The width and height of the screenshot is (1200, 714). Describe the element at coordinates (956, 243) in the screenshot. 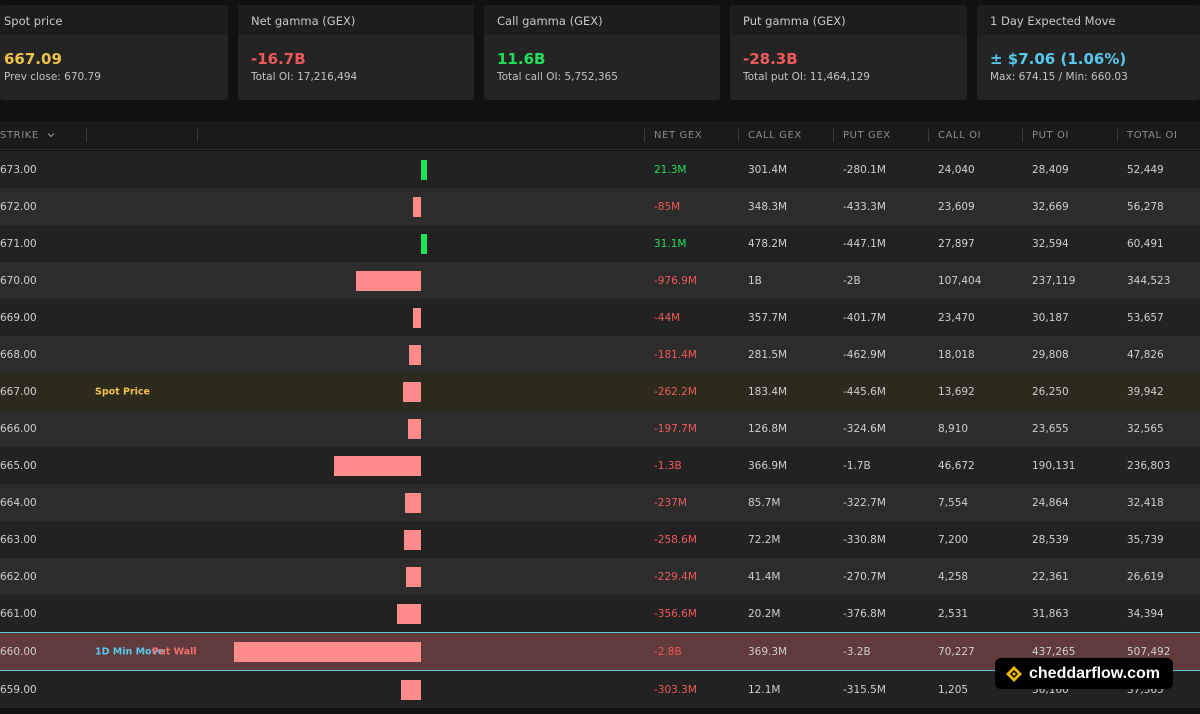

I see `cell-coi: 27,897` at that location.